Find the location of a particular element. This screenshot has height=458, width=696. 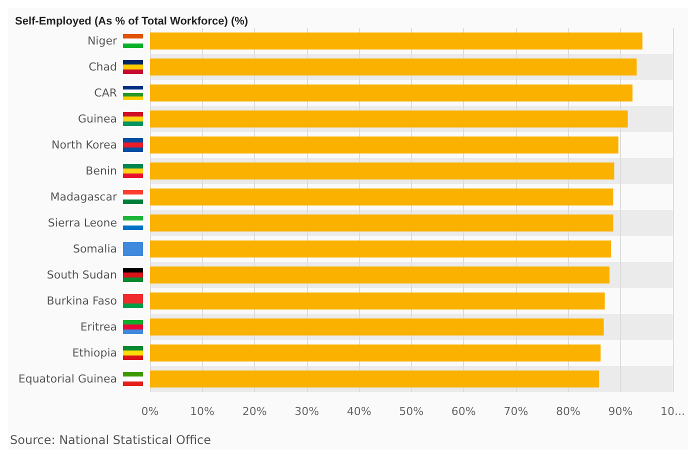

y-tick-label: North Korea is located at coordinates (84, 145).